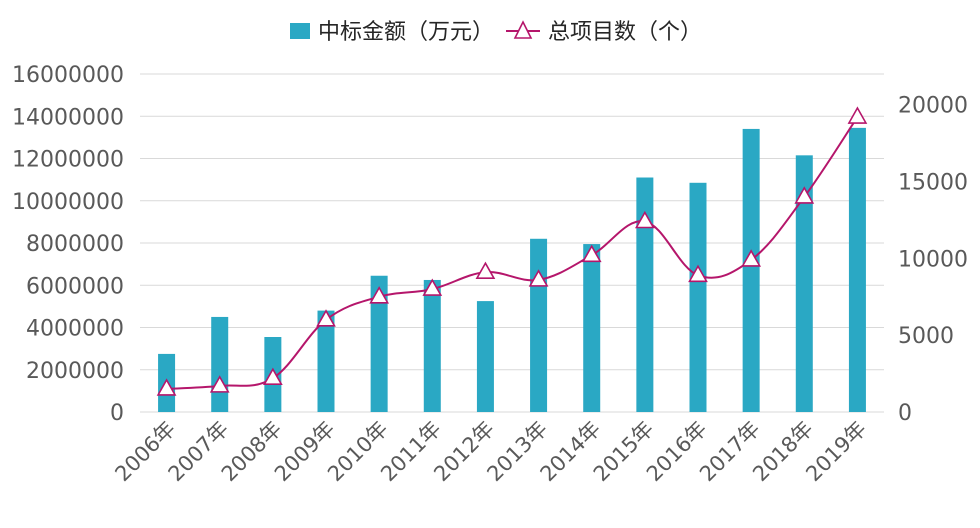 The image size is (980, 528). Describe the element at coordinates (933, 106) in the screenshot. I see `right-tick-label: 20000` at that location.